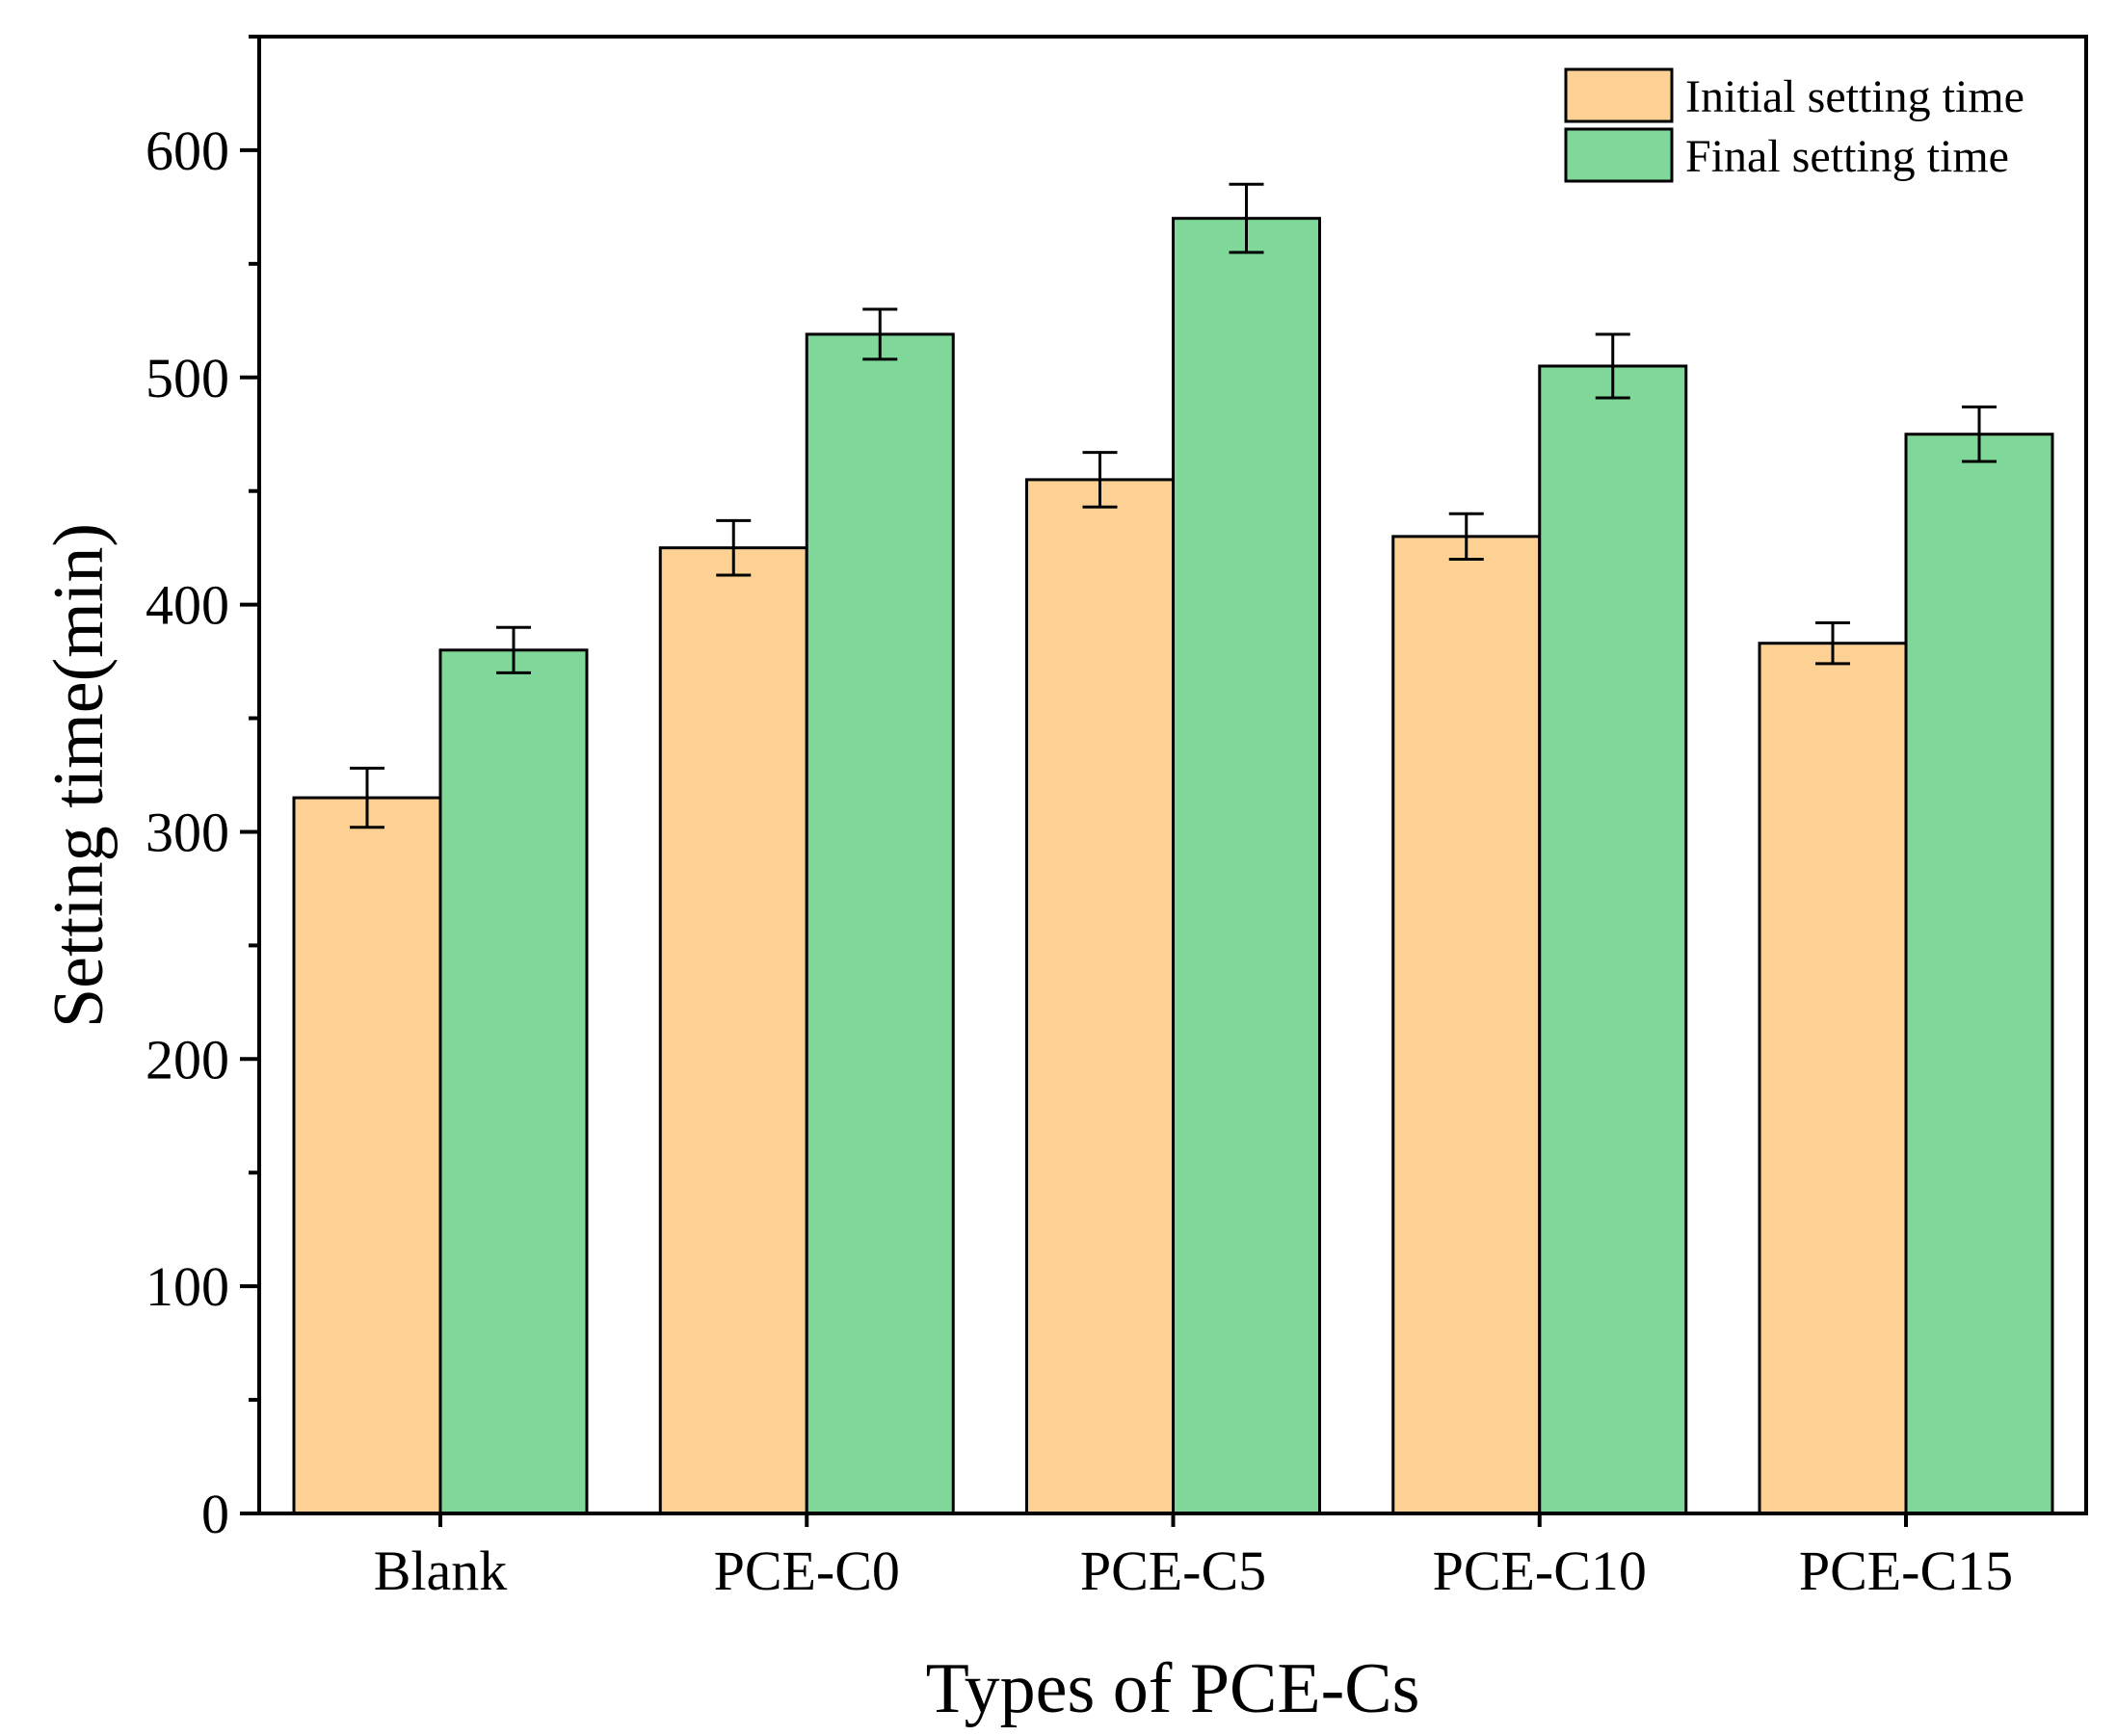 This screenshot has height=1736, width=2117. I want to click on y-tick-label-600: 600, so click(188, 150).